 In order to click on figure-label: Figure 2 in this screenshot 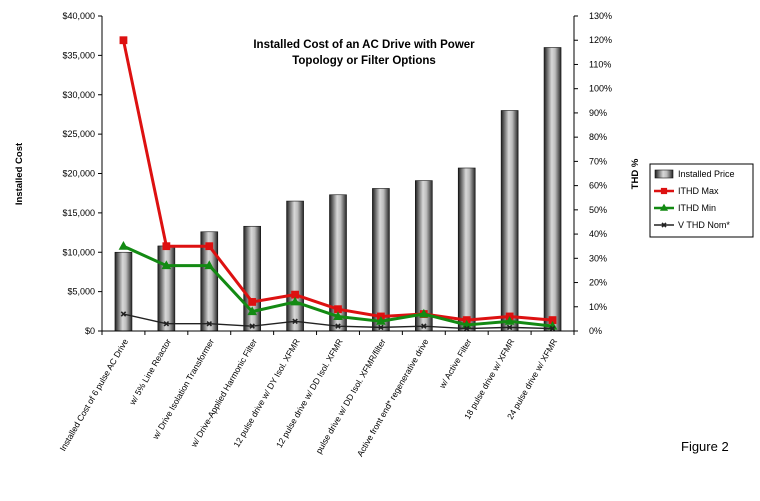, I will do `click(705, 446)`.